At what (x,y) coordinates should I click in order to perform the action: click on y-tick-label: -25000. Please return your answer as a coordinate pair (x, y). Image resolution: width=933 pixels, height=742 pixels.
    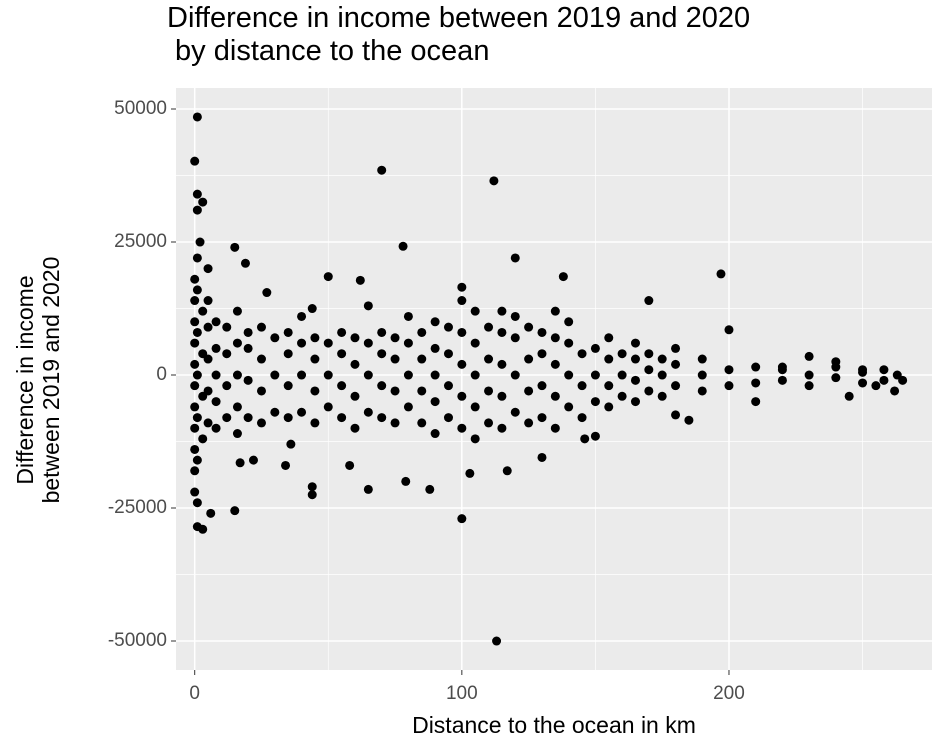
    Looking at the image, I should click on (137, 507).